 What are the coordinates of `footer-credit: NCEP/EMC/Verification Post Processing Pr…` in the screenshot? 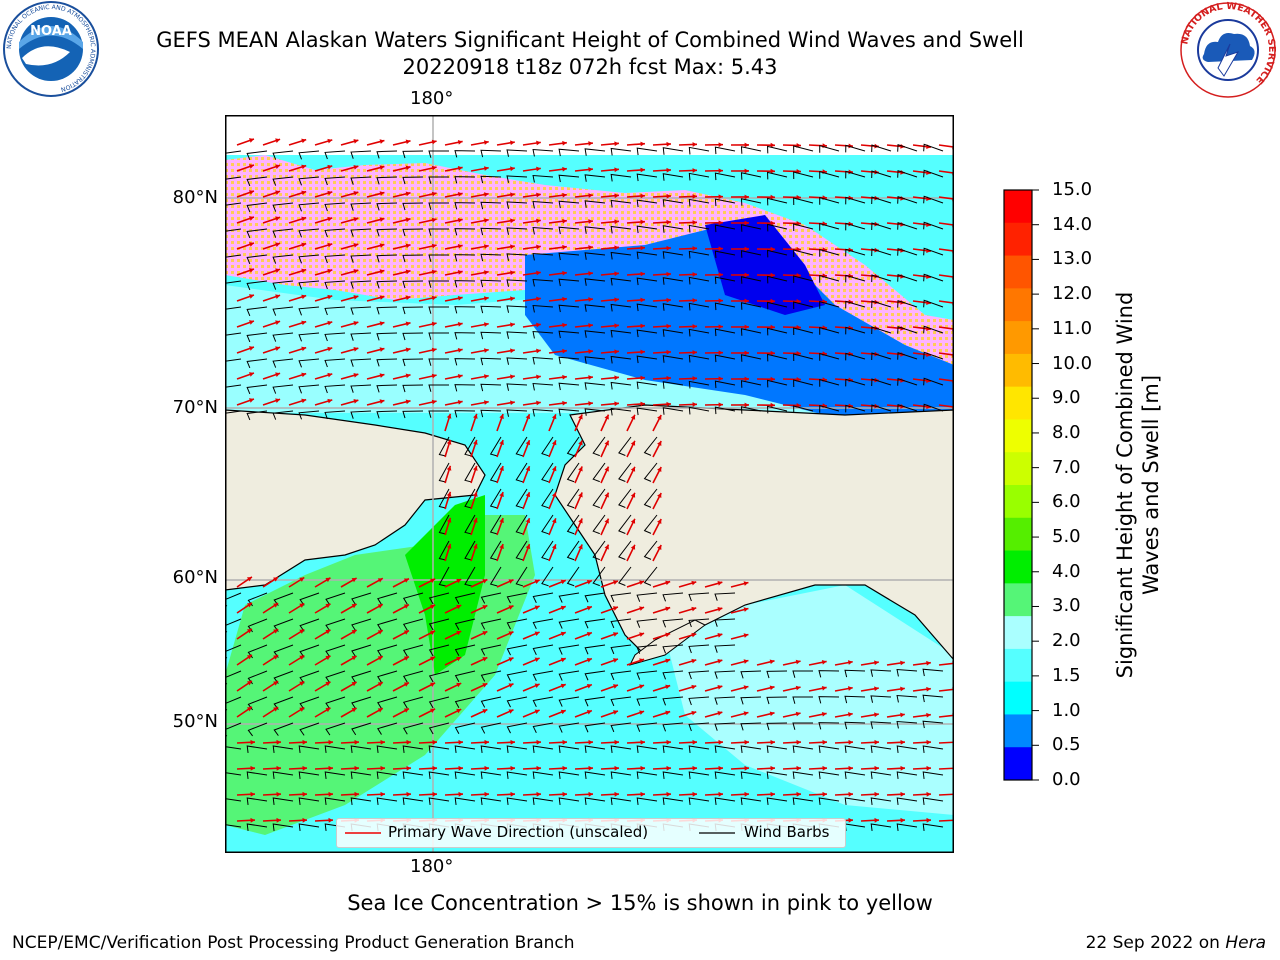 It's located at (293, 943).